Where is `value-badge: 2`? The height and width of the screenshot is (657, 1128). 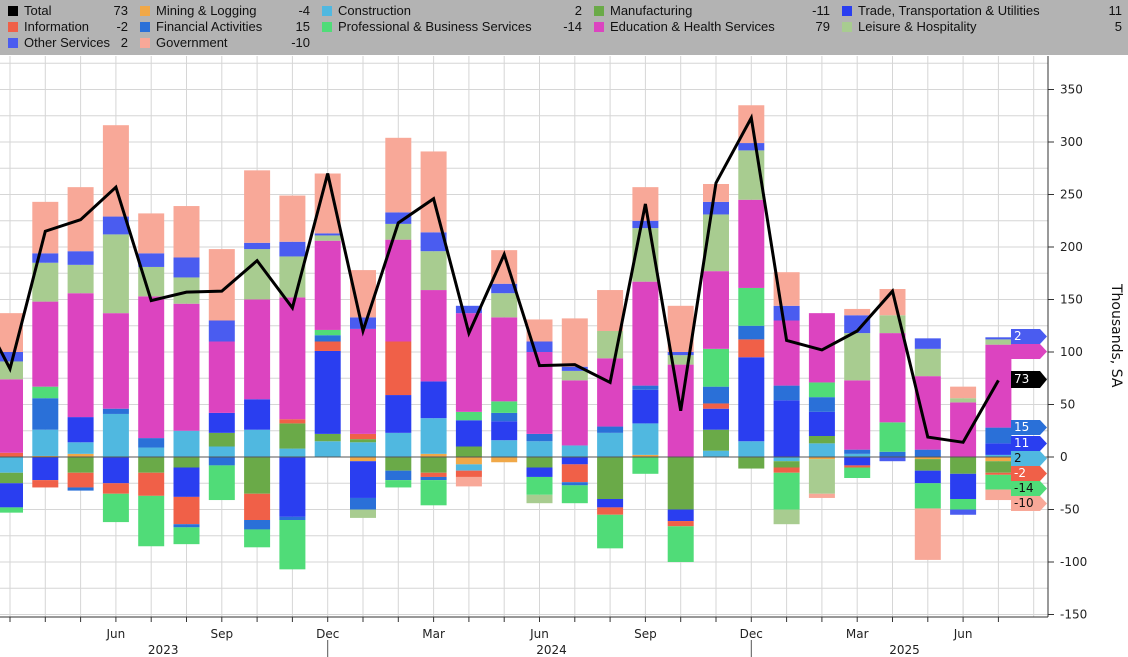
value-badge: 2 is located at coordinates (1029, 458).